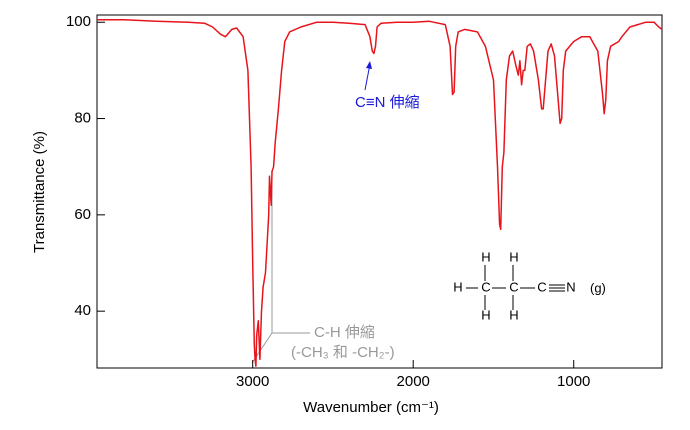 The width and height of the screenshot is (690, 430). Describe the element at coordinates (252, 381) in the screenshot. I see `x-tick-label: 3000` at that location.